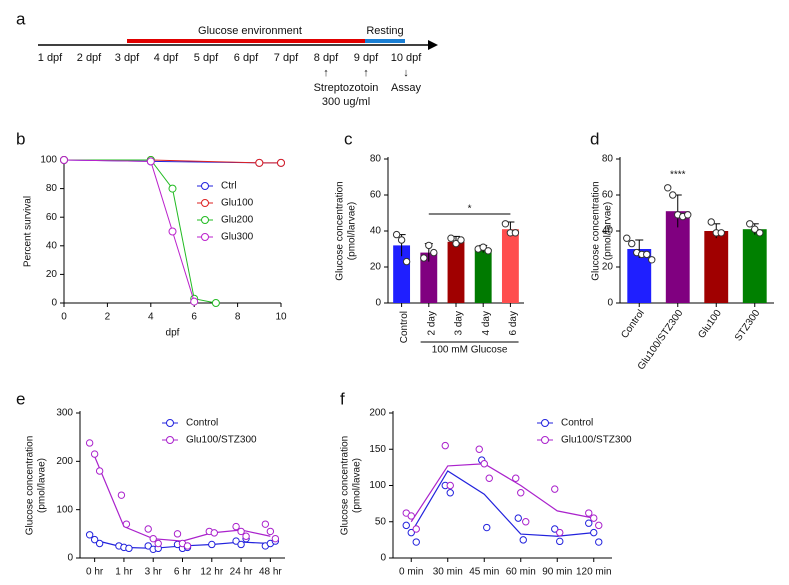 Image resolution: width=789 pixels, height=585 pixels. I want to click on panel-label: e, so click(20, 398).